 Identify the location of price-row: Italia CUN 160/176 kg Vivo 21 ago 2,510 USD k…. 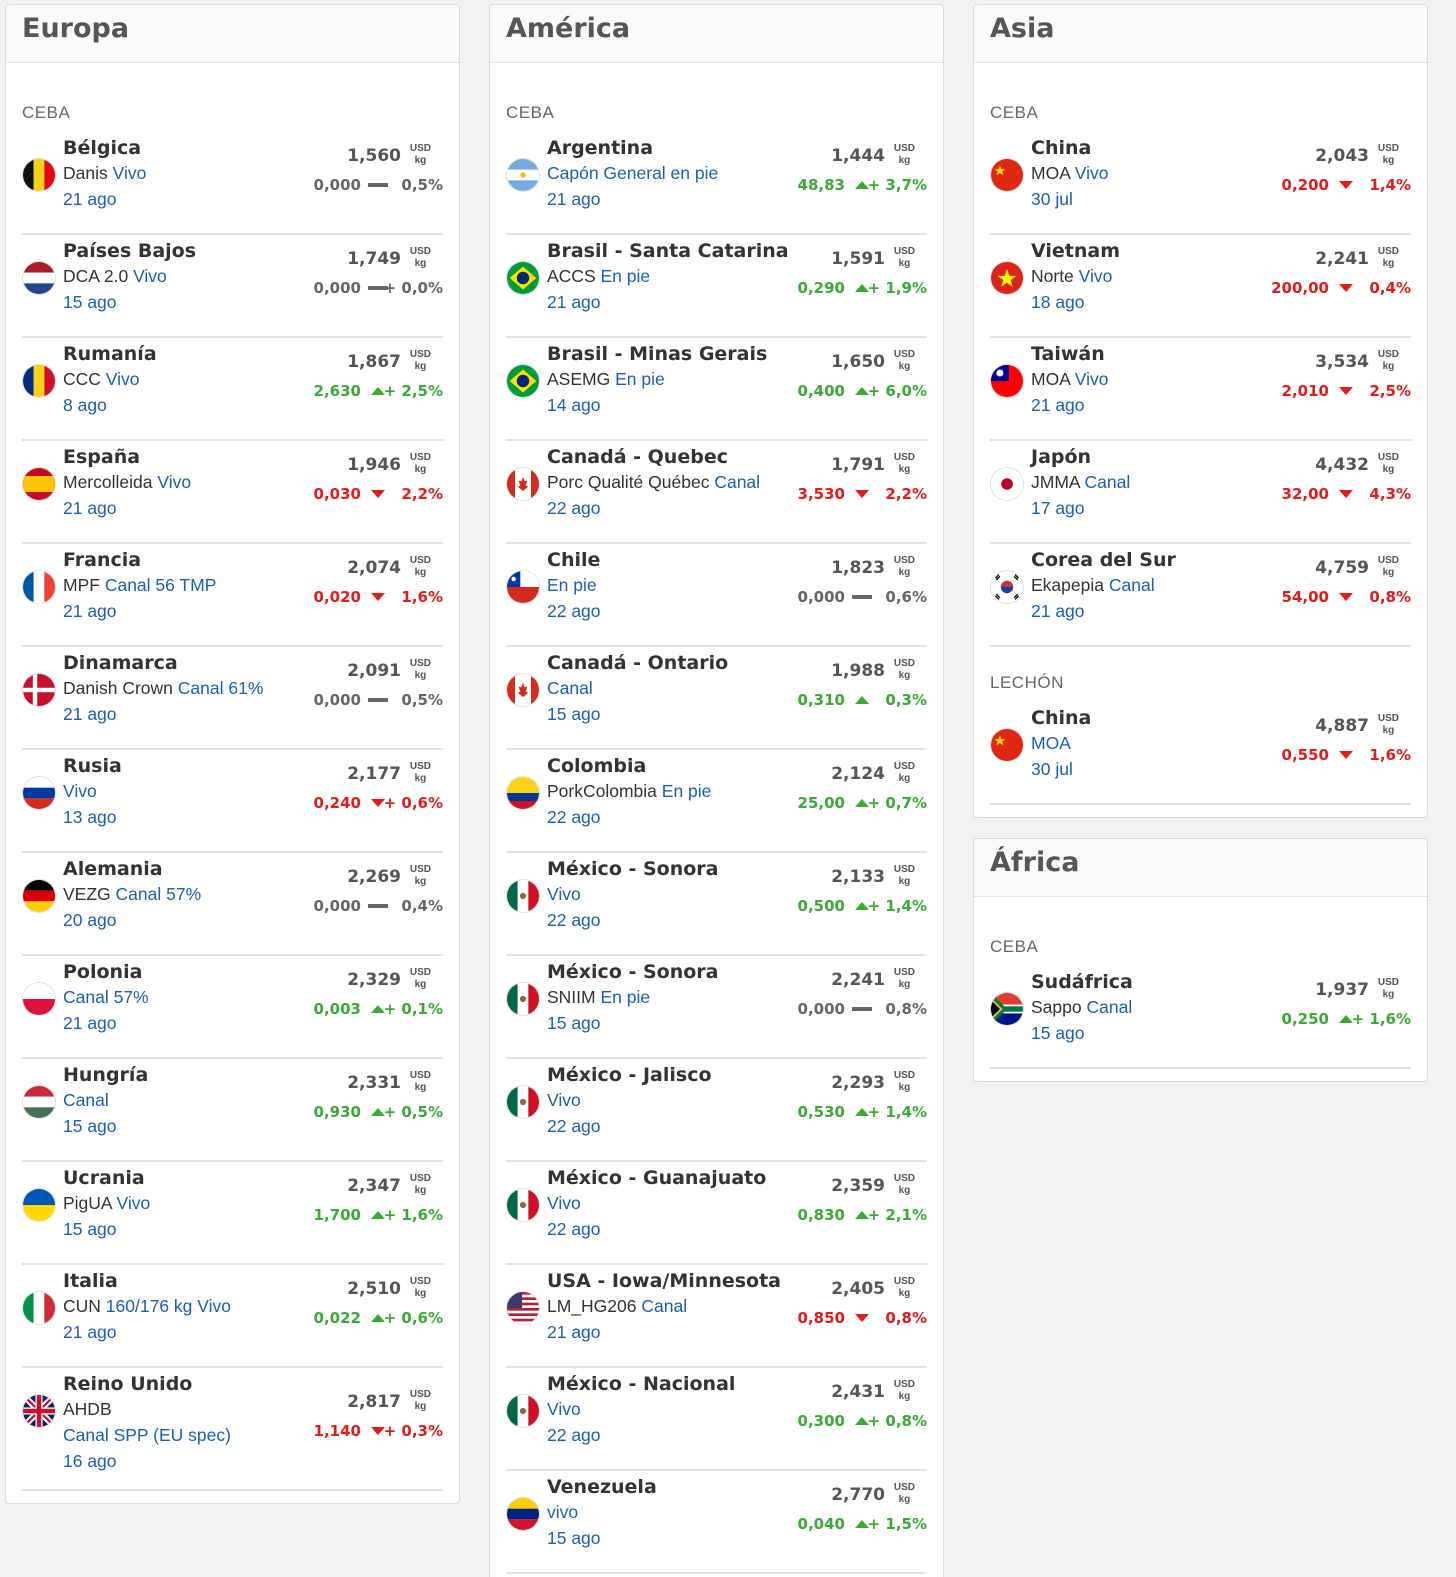
(232, 1316).